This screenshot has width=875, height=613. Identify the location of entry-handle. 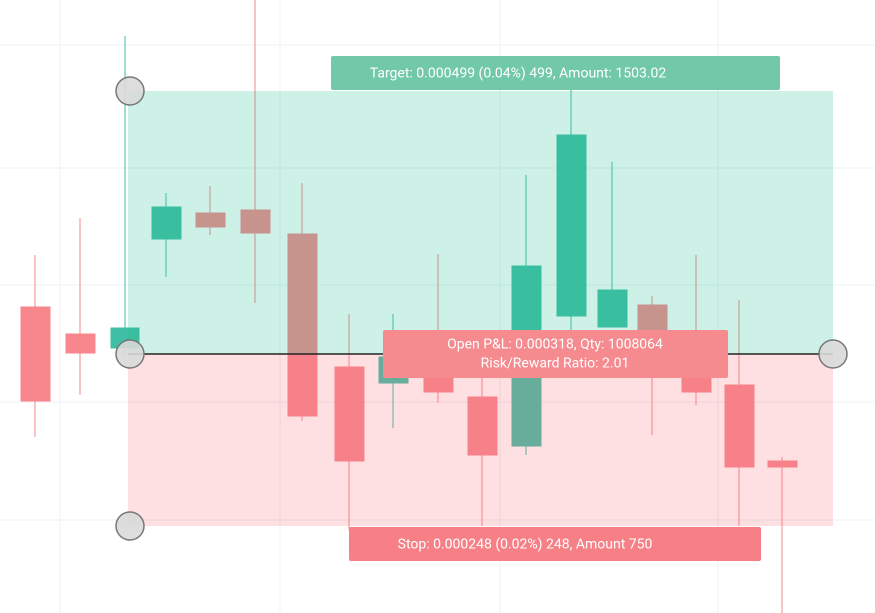
(130, 354).